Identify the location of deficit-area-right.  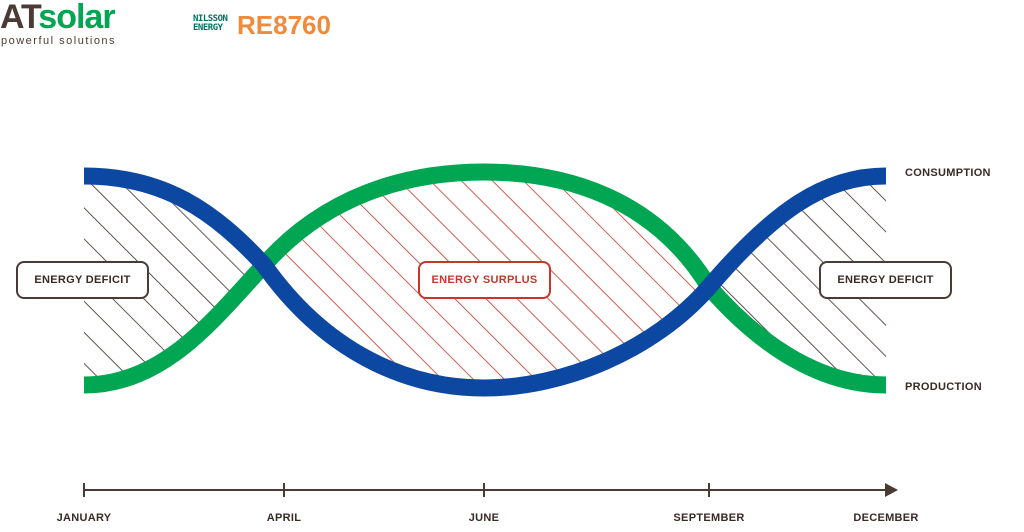
(797, 280).